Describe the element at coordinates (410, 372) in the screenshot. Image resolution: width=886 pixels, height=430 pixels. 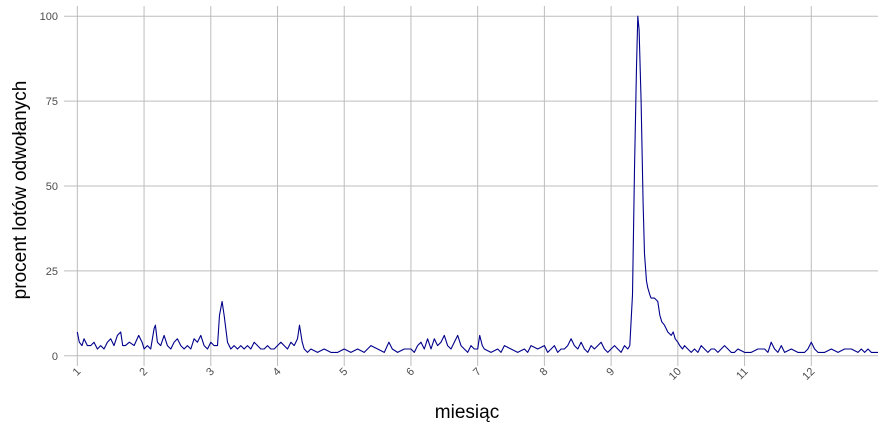
I see `x-tick-label: 6` at that location.